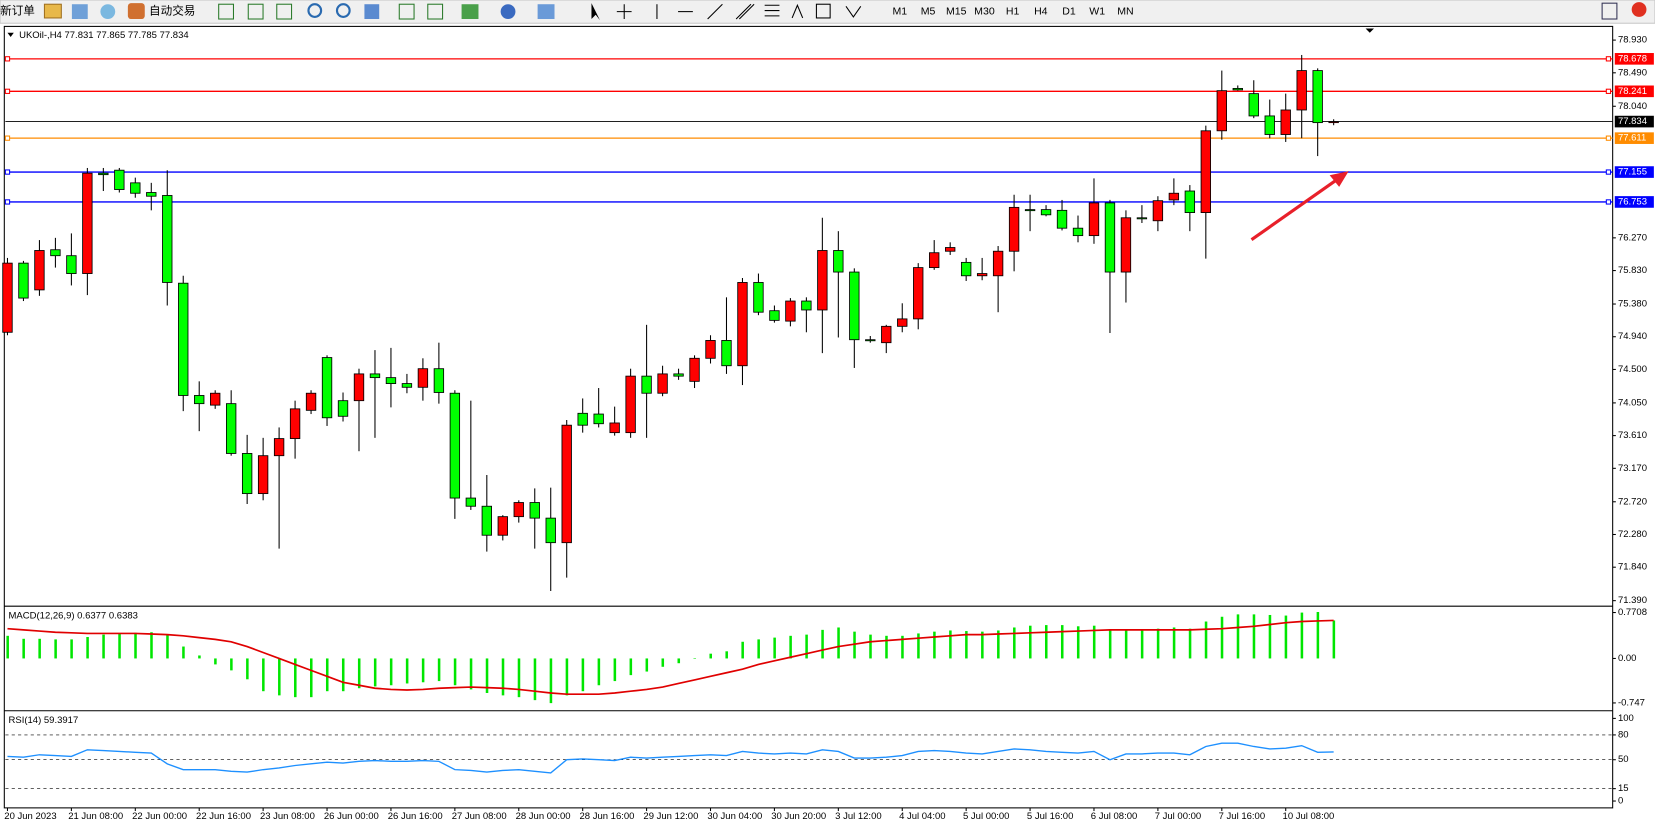 The height and width of the screenshot is (829, 1655). I want to click on x-tick-label: 3 Jul 12:00, so click(858, 816).